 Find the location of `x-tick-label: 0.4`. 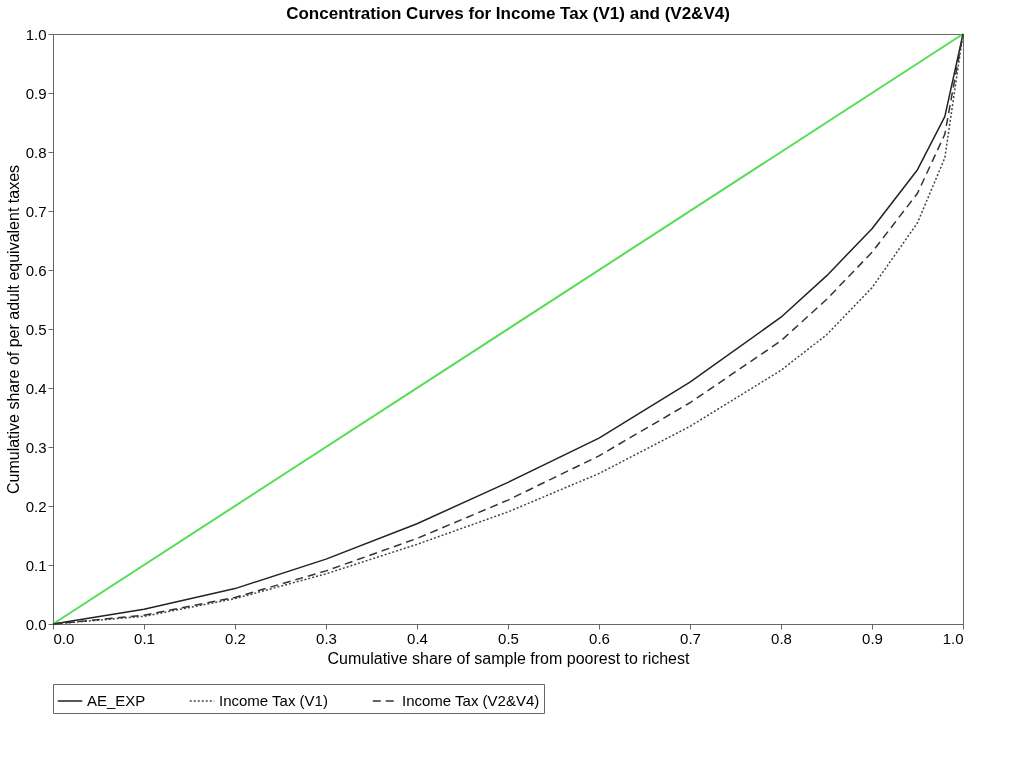

x-tick-label: 0.4 is located at coordinates (417, 638).